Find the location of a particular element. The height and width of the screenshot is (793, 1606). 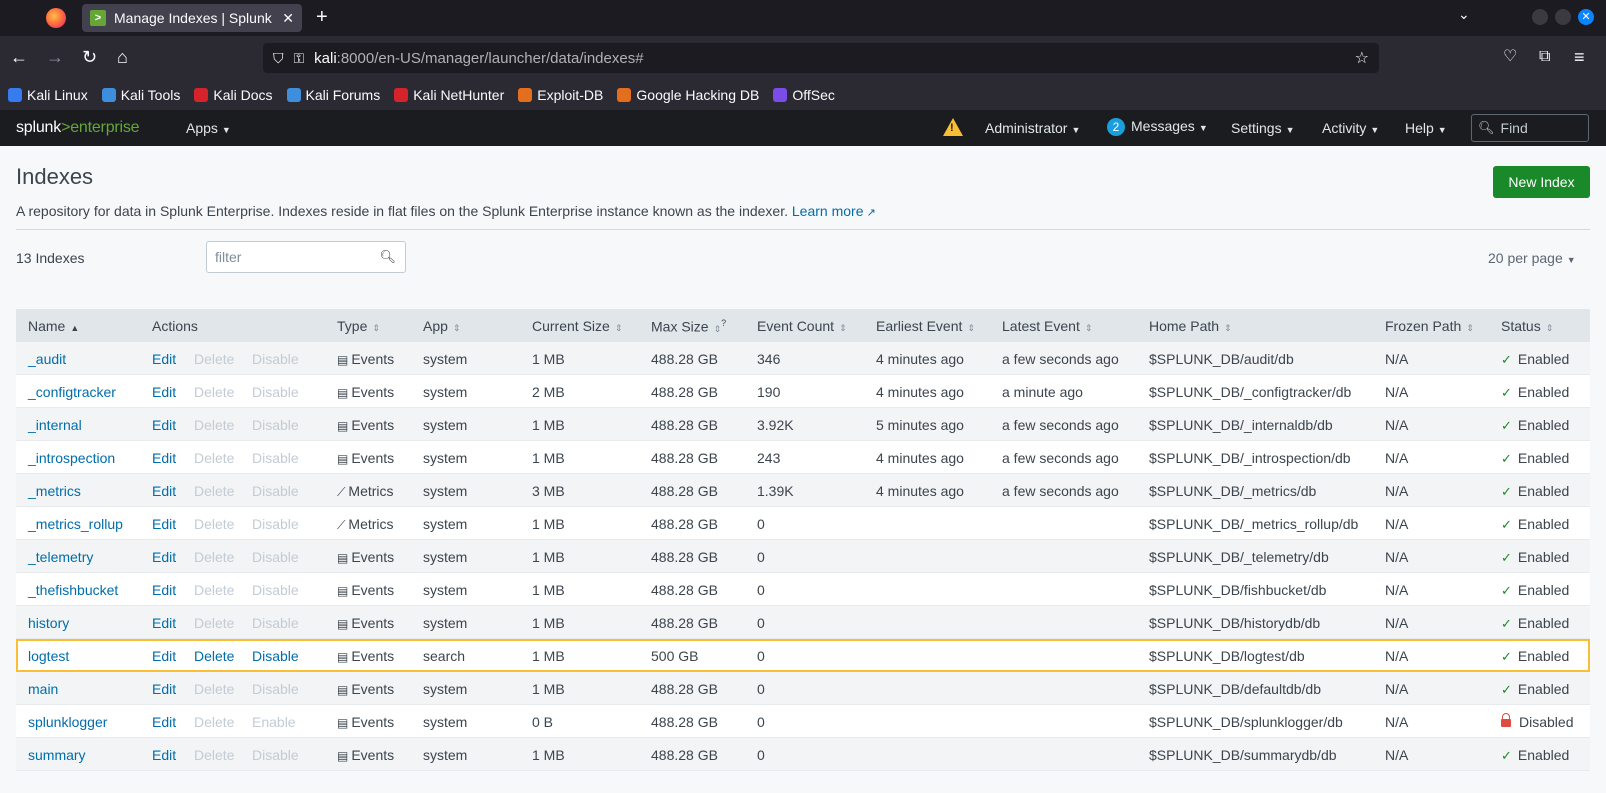

tab-close-icon: ✕ is located at coordinates (288, 17).